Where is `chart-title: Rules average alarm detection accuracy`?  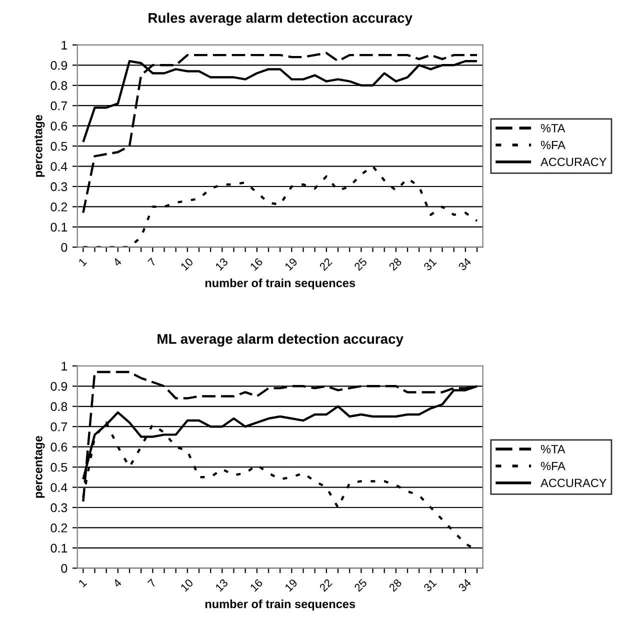
chart-title: Rules average alarm detection accuracy is located at coordinates (280, 19).